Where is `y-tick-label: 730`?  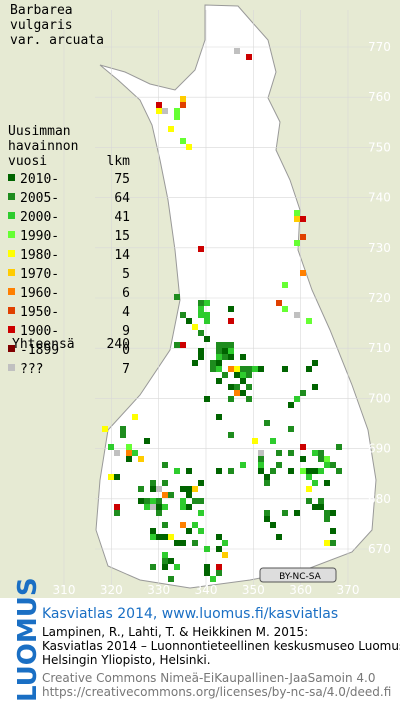
y-tick-label: 730 is located at coordinates (379, 248).